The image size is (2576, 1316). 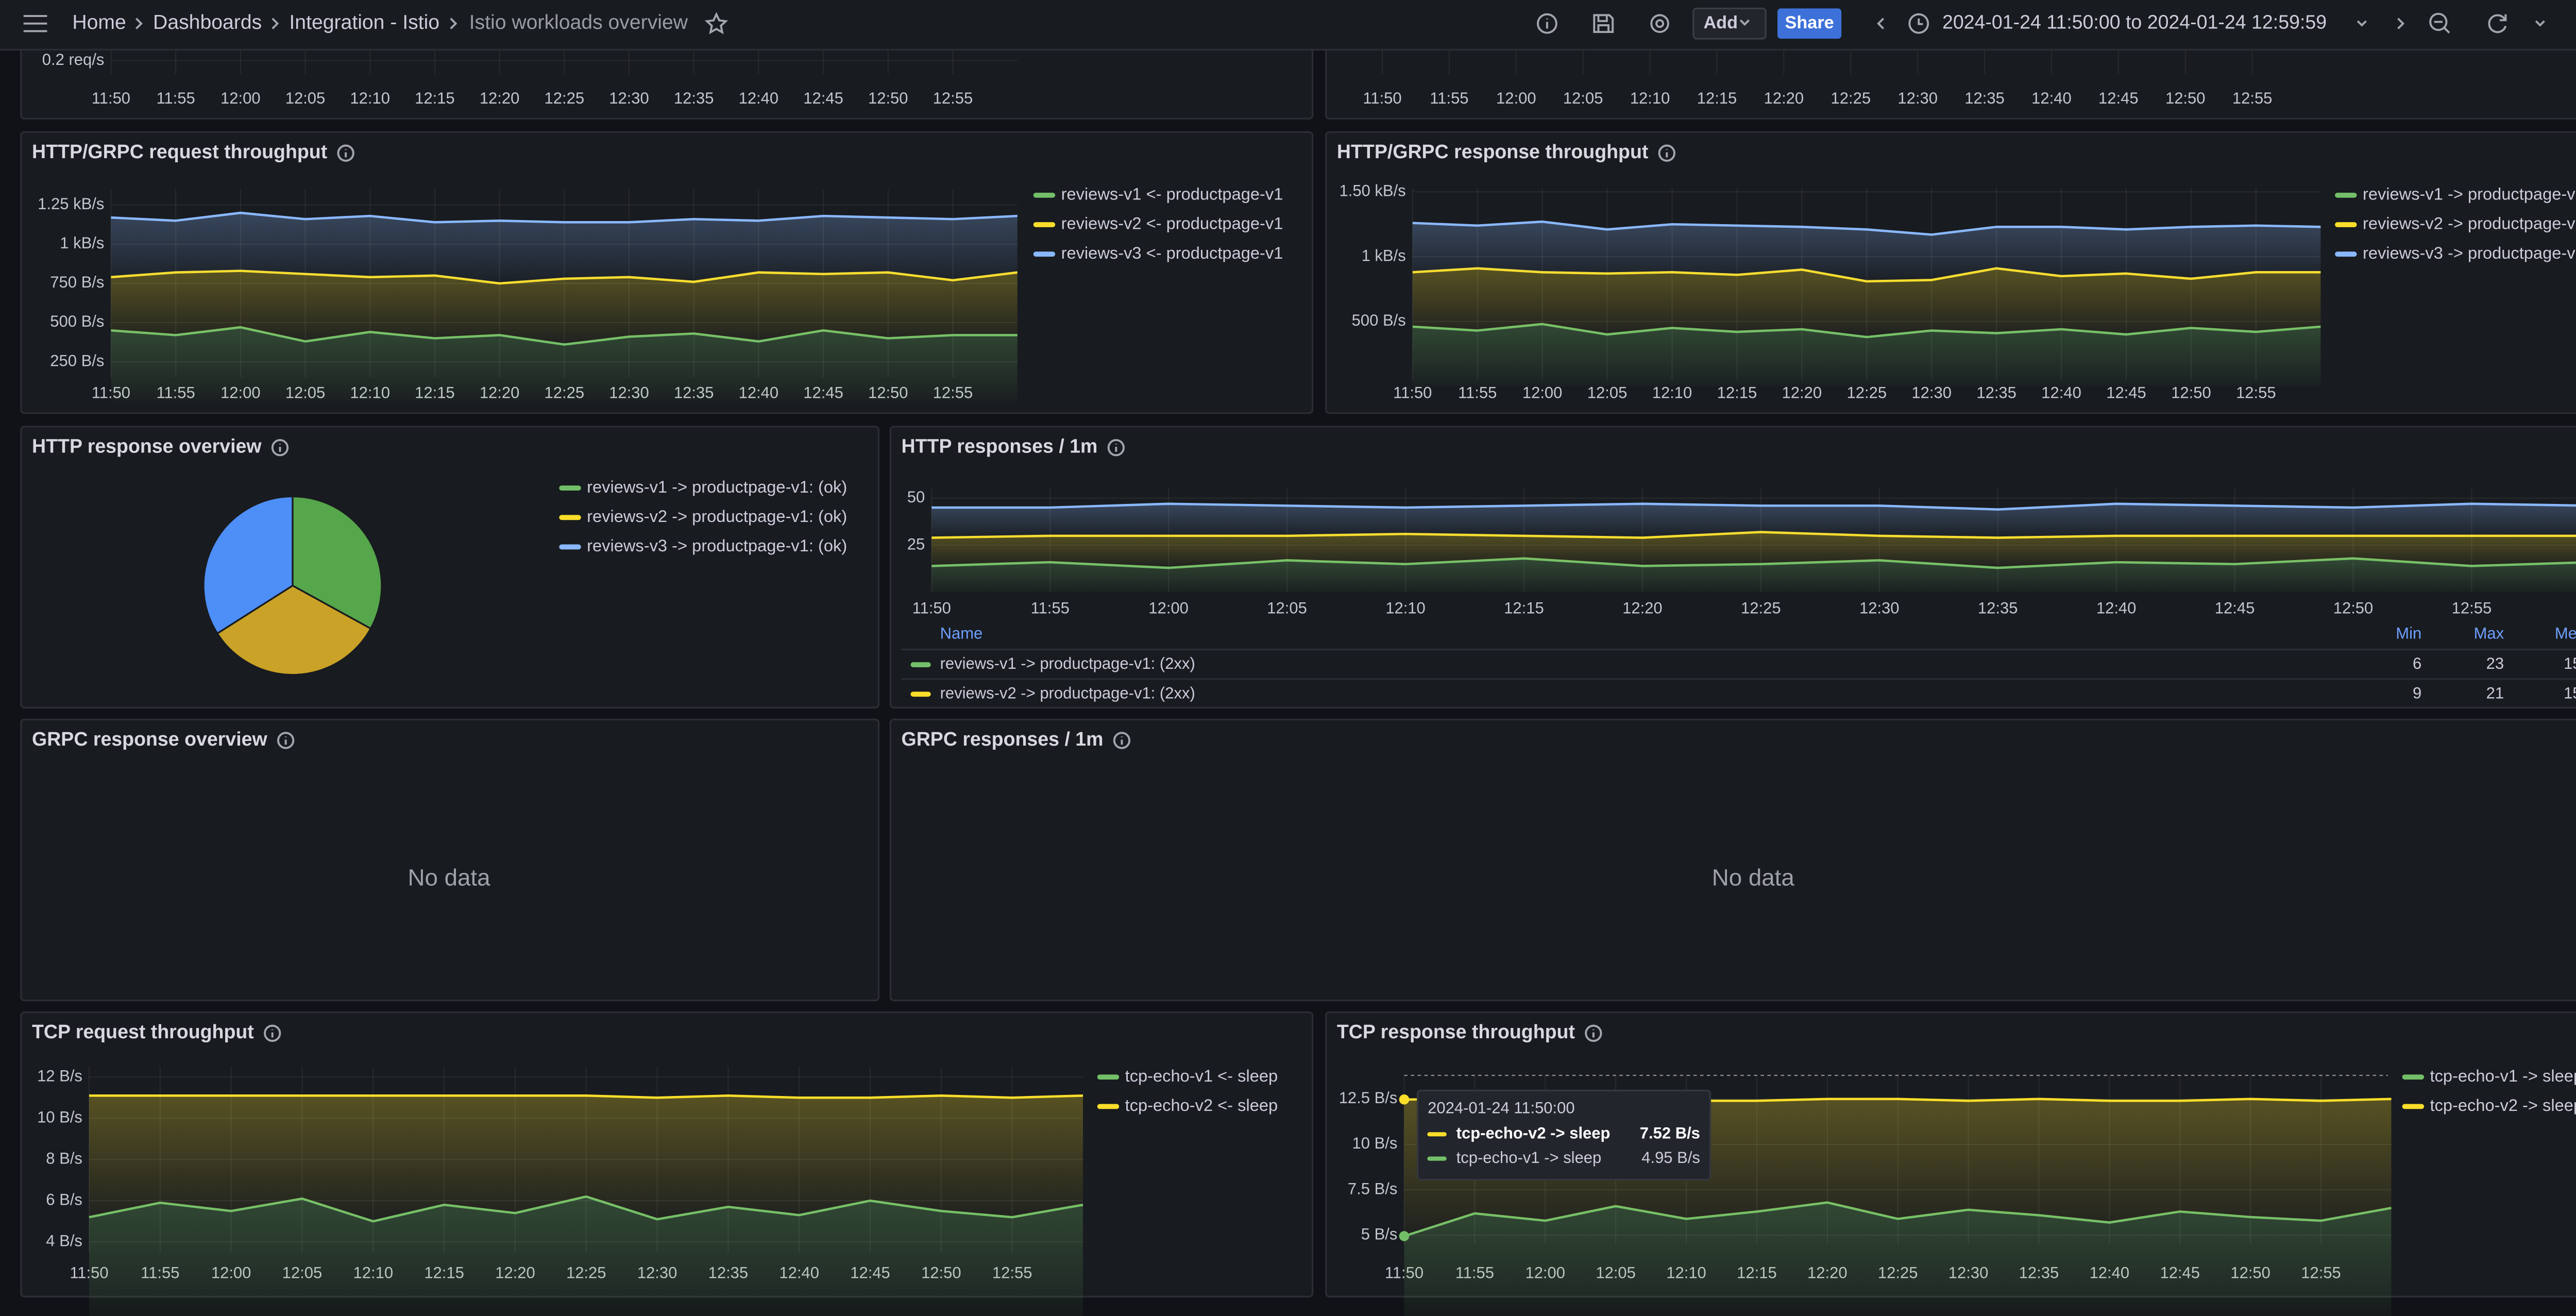 What do you see at coordinates (2489, 633) in the screenshot?
I see `table-header: Max` at bounding box center [2489, 633].